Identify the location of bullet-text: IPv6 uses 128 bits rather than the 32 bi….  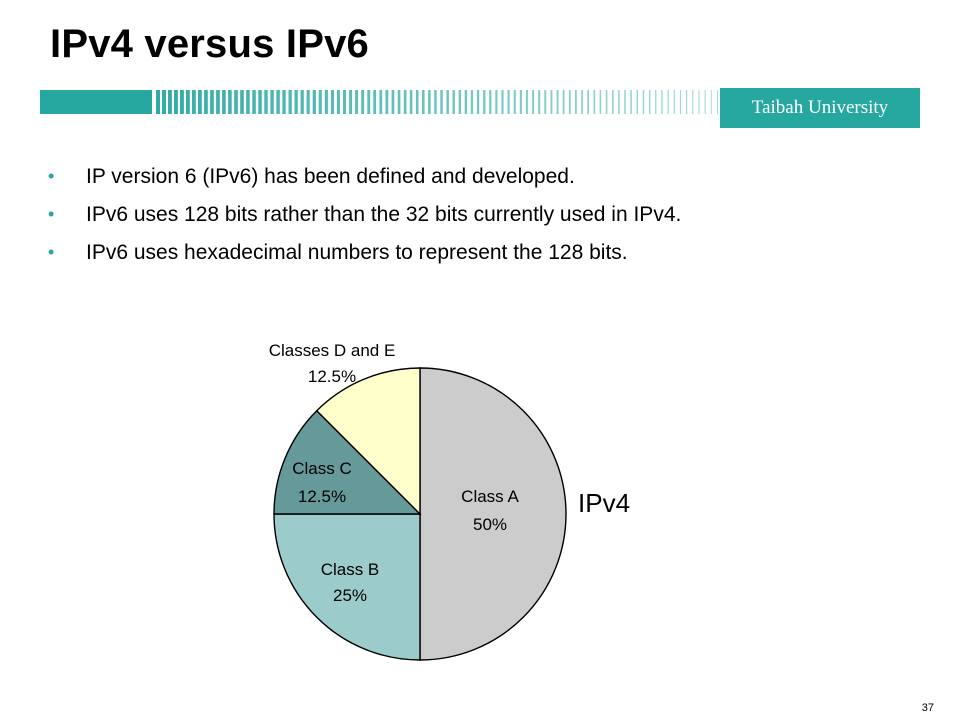
(384, 214).